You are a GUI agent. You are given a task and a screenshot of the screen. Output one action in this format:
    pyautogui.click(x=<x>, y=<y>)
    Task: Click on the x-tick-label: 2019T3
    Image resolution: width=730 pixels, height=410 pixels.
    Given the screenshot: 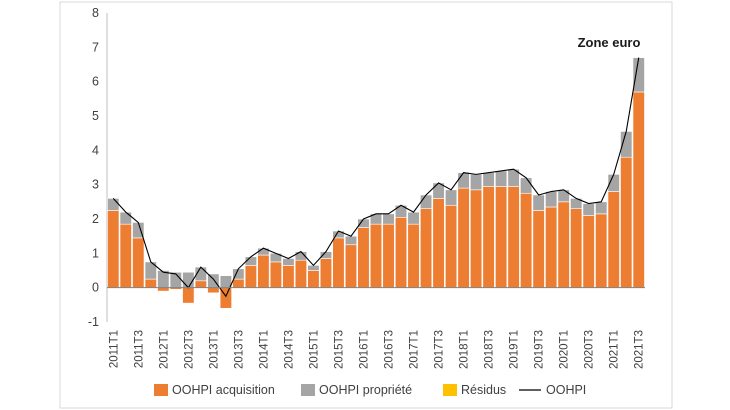 What is the action you would take?
    pyautogui.click(x=540, y=349)
    